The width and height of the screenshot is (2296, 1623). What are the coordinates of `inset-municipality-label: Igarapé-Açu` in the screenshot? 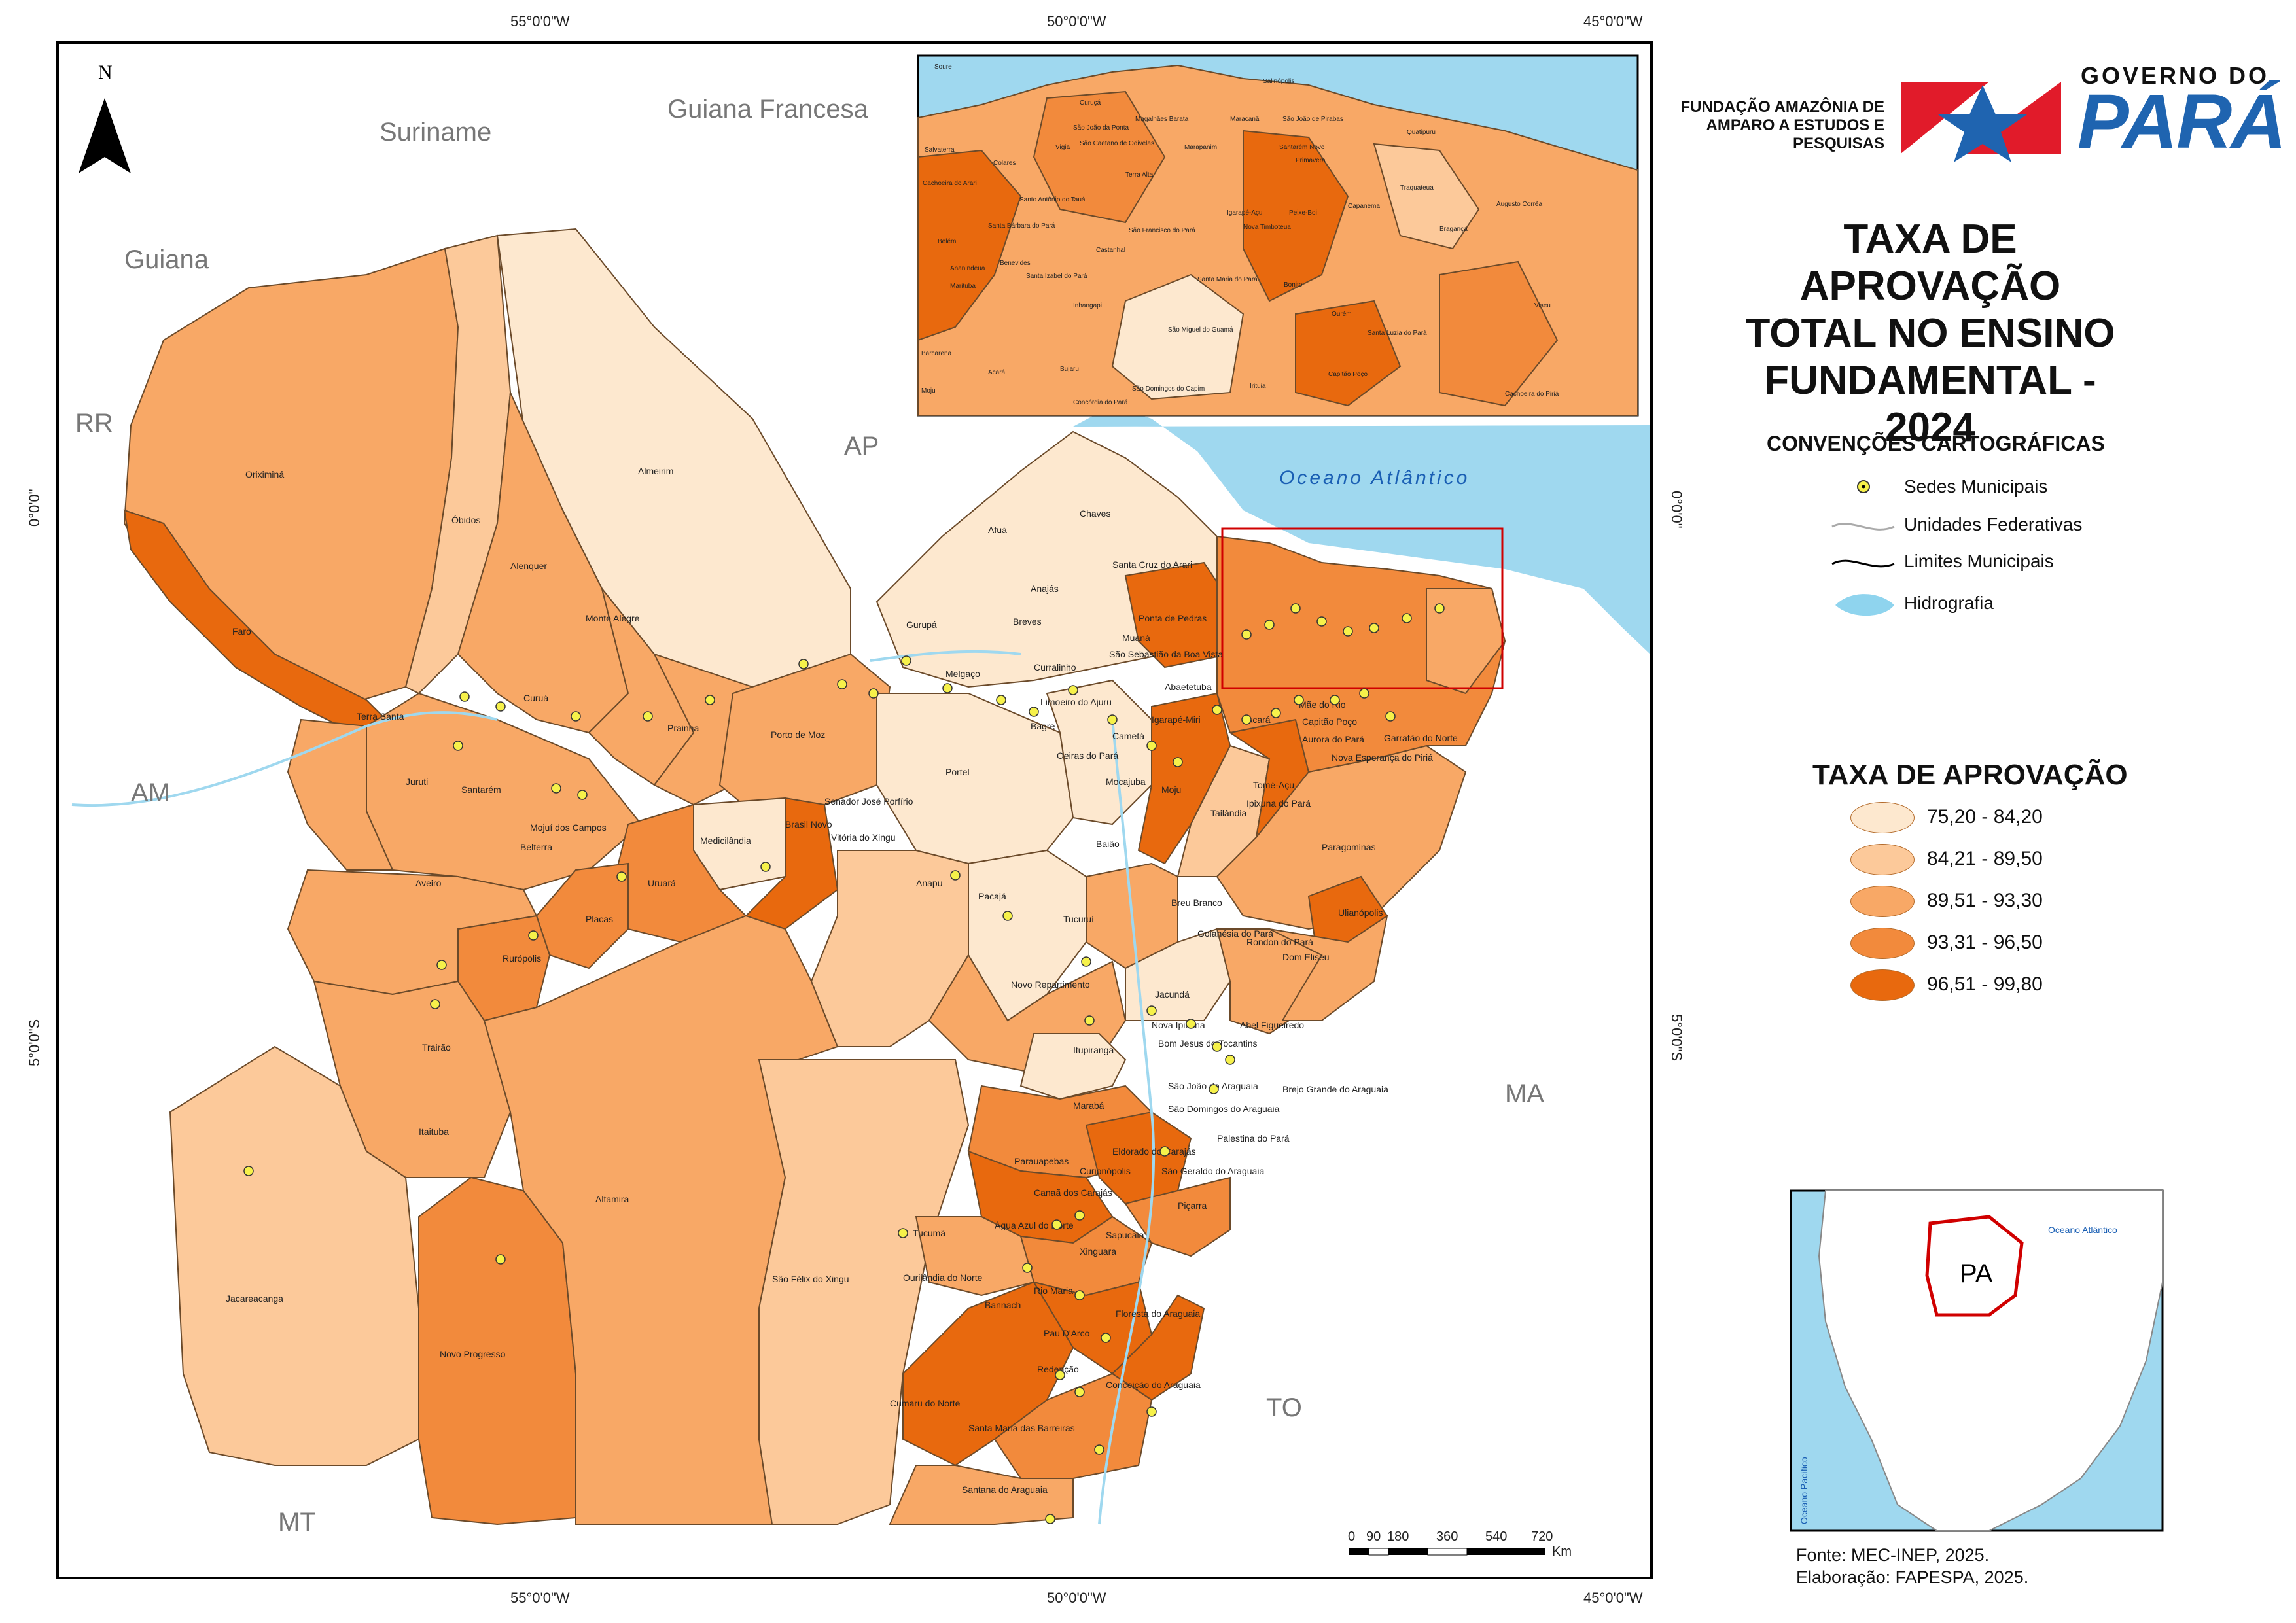 It's located at (1244, 213).